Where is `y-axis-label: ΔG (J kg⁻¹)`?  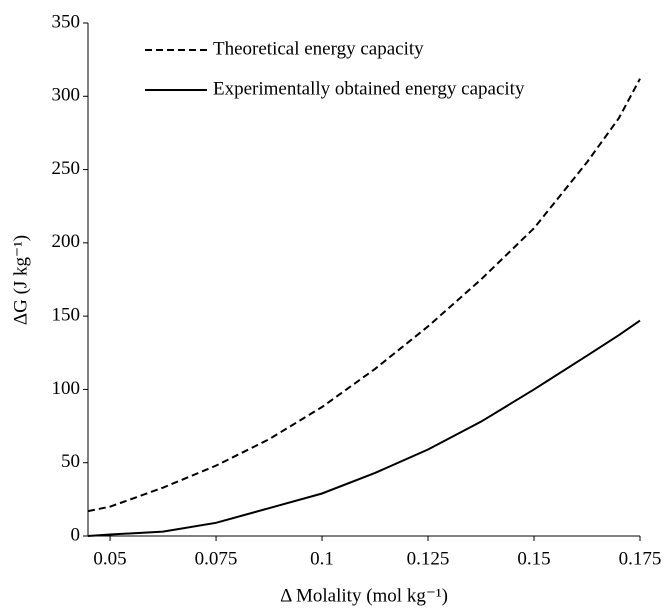 y-axis-label: ΔG (J kg⁻¹) is located at coordinates (20, 280).